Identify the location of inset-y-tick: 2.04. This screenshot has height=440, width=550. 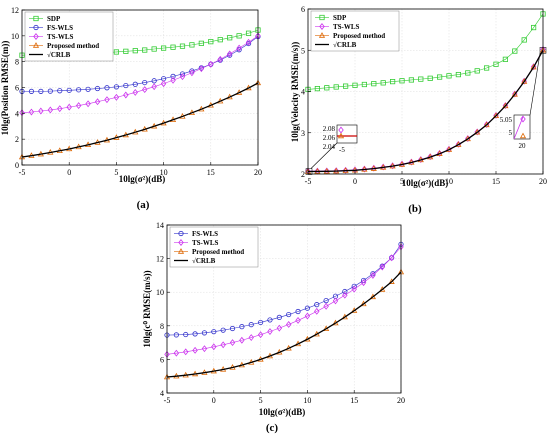
(329, 147).